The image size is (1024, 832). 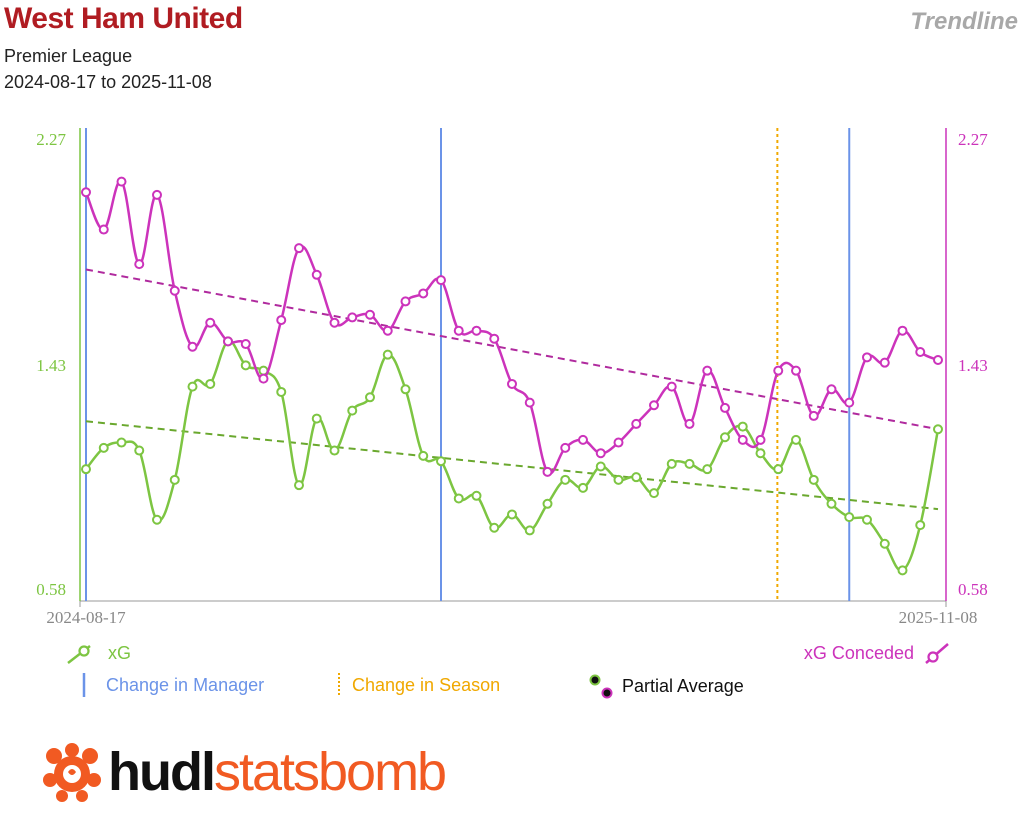 I want to click on manager-change-legend-icon, so click(x=84, y=685).